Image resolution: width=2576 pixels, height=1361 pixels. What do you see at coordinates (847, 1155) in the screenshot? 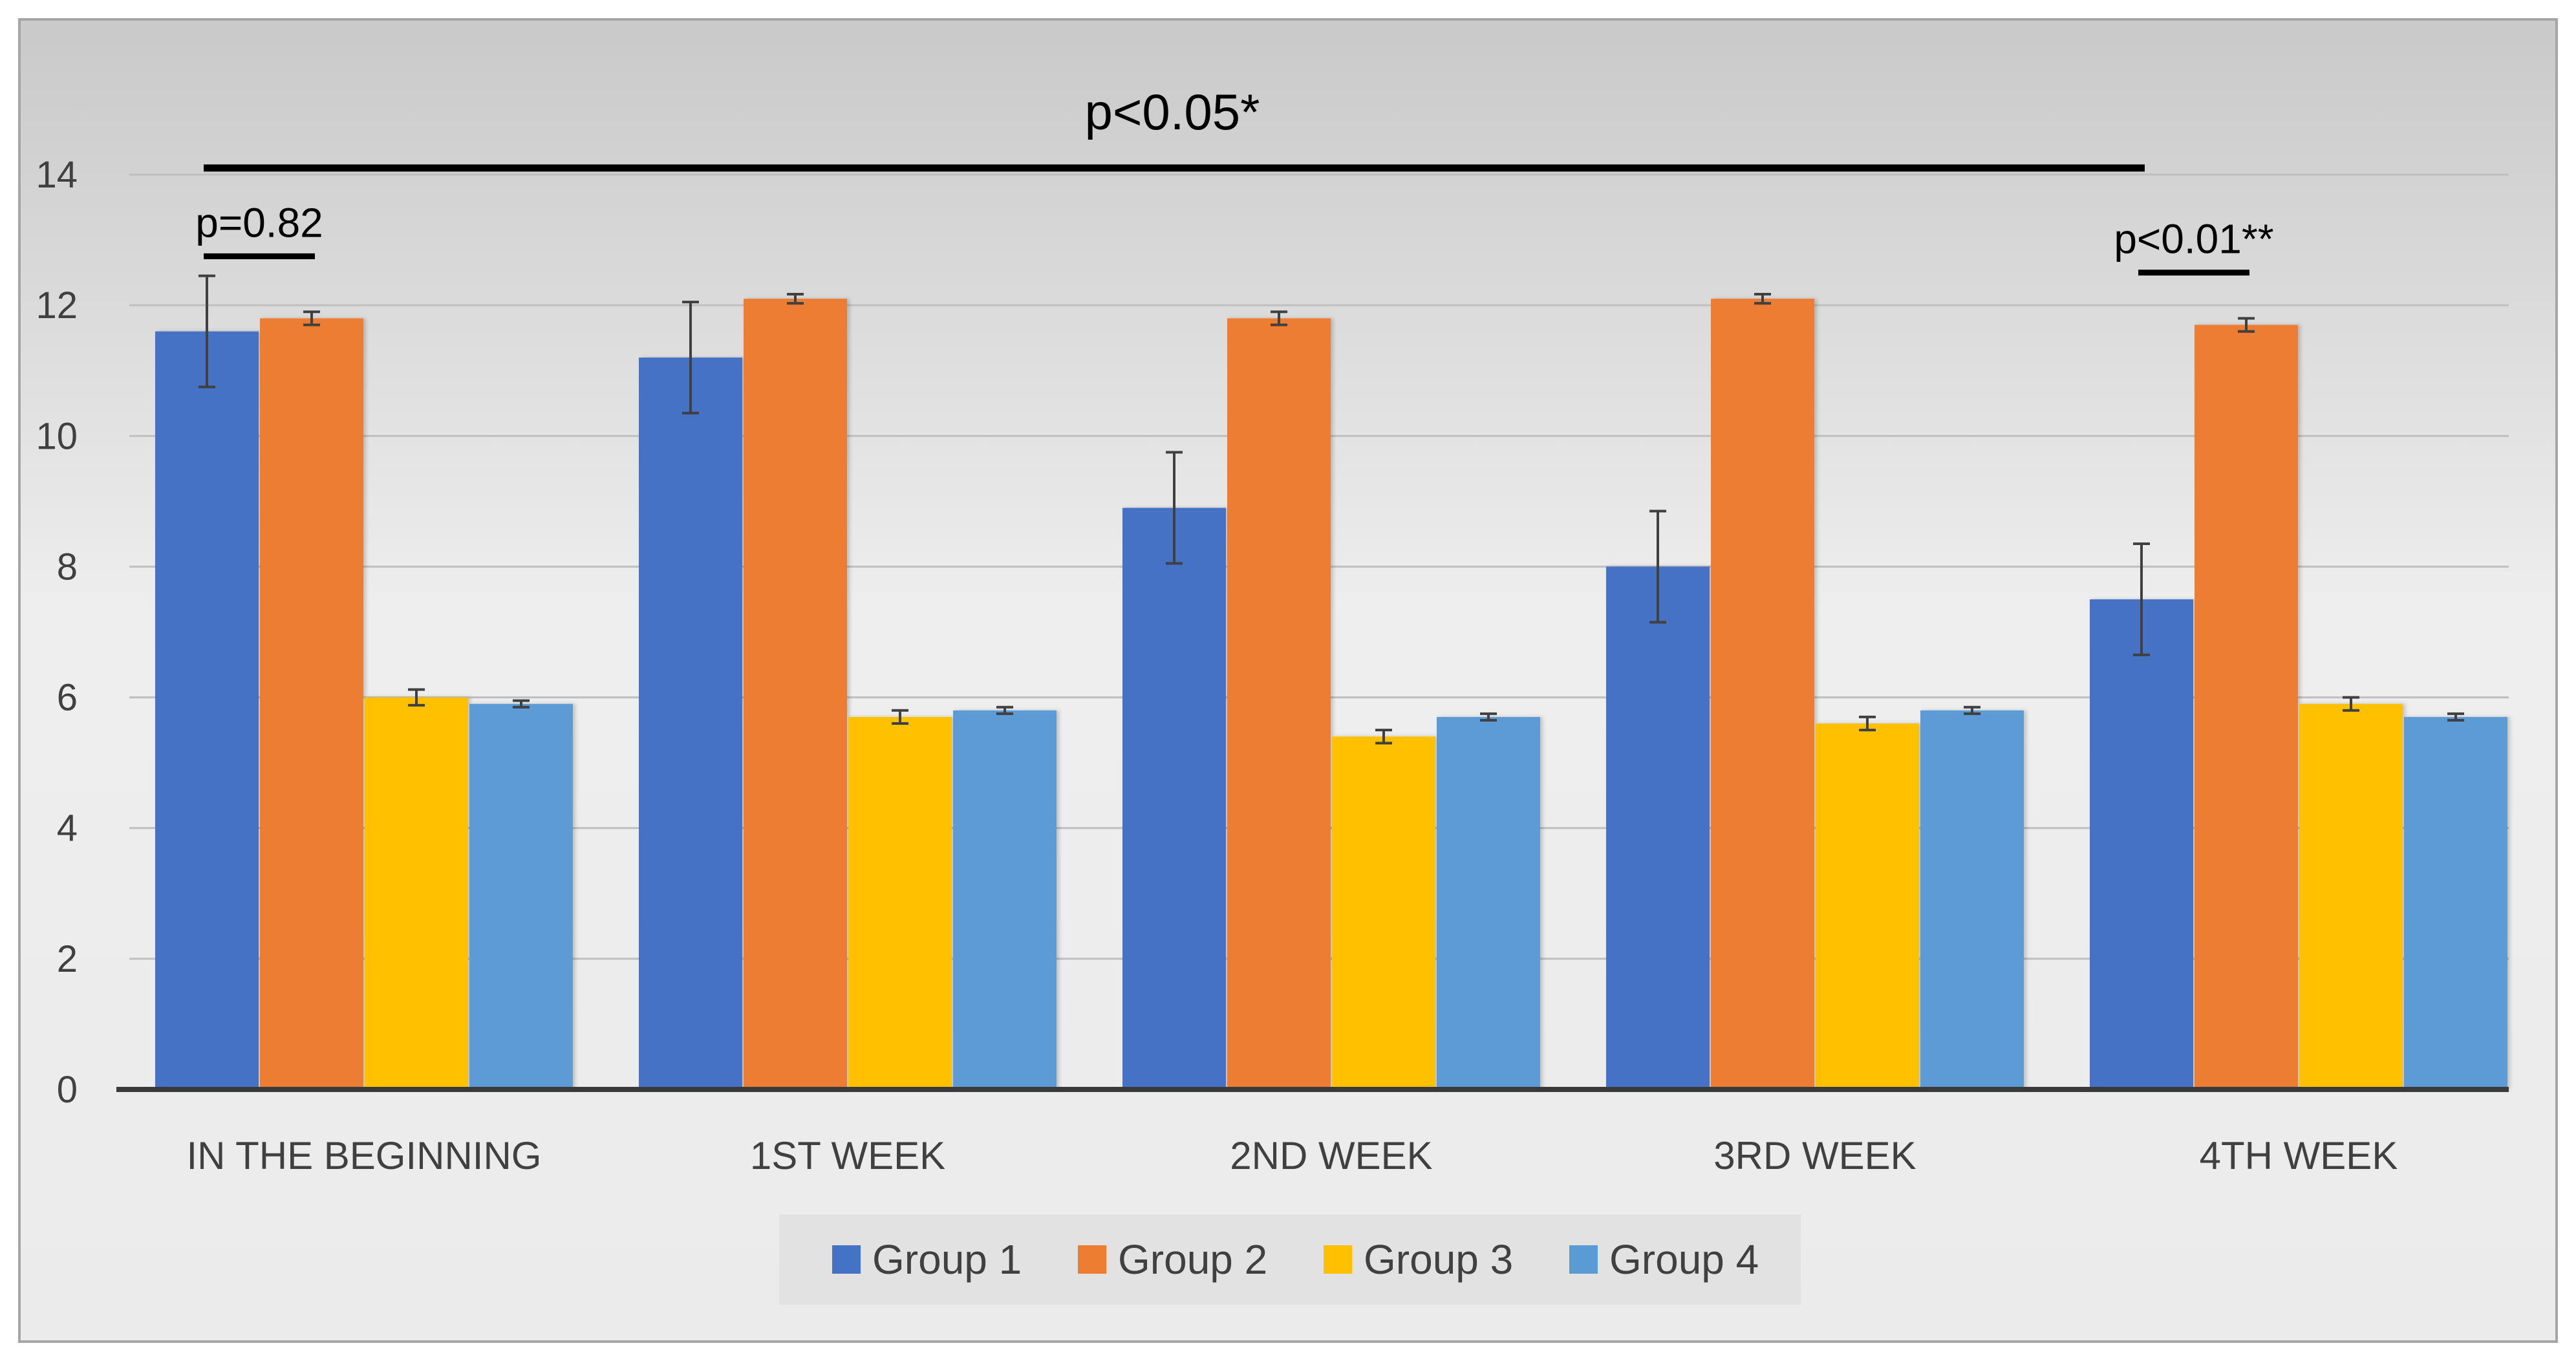
I see `x-category-label: 1ST WEEK` at bounding box center [847, 1155].